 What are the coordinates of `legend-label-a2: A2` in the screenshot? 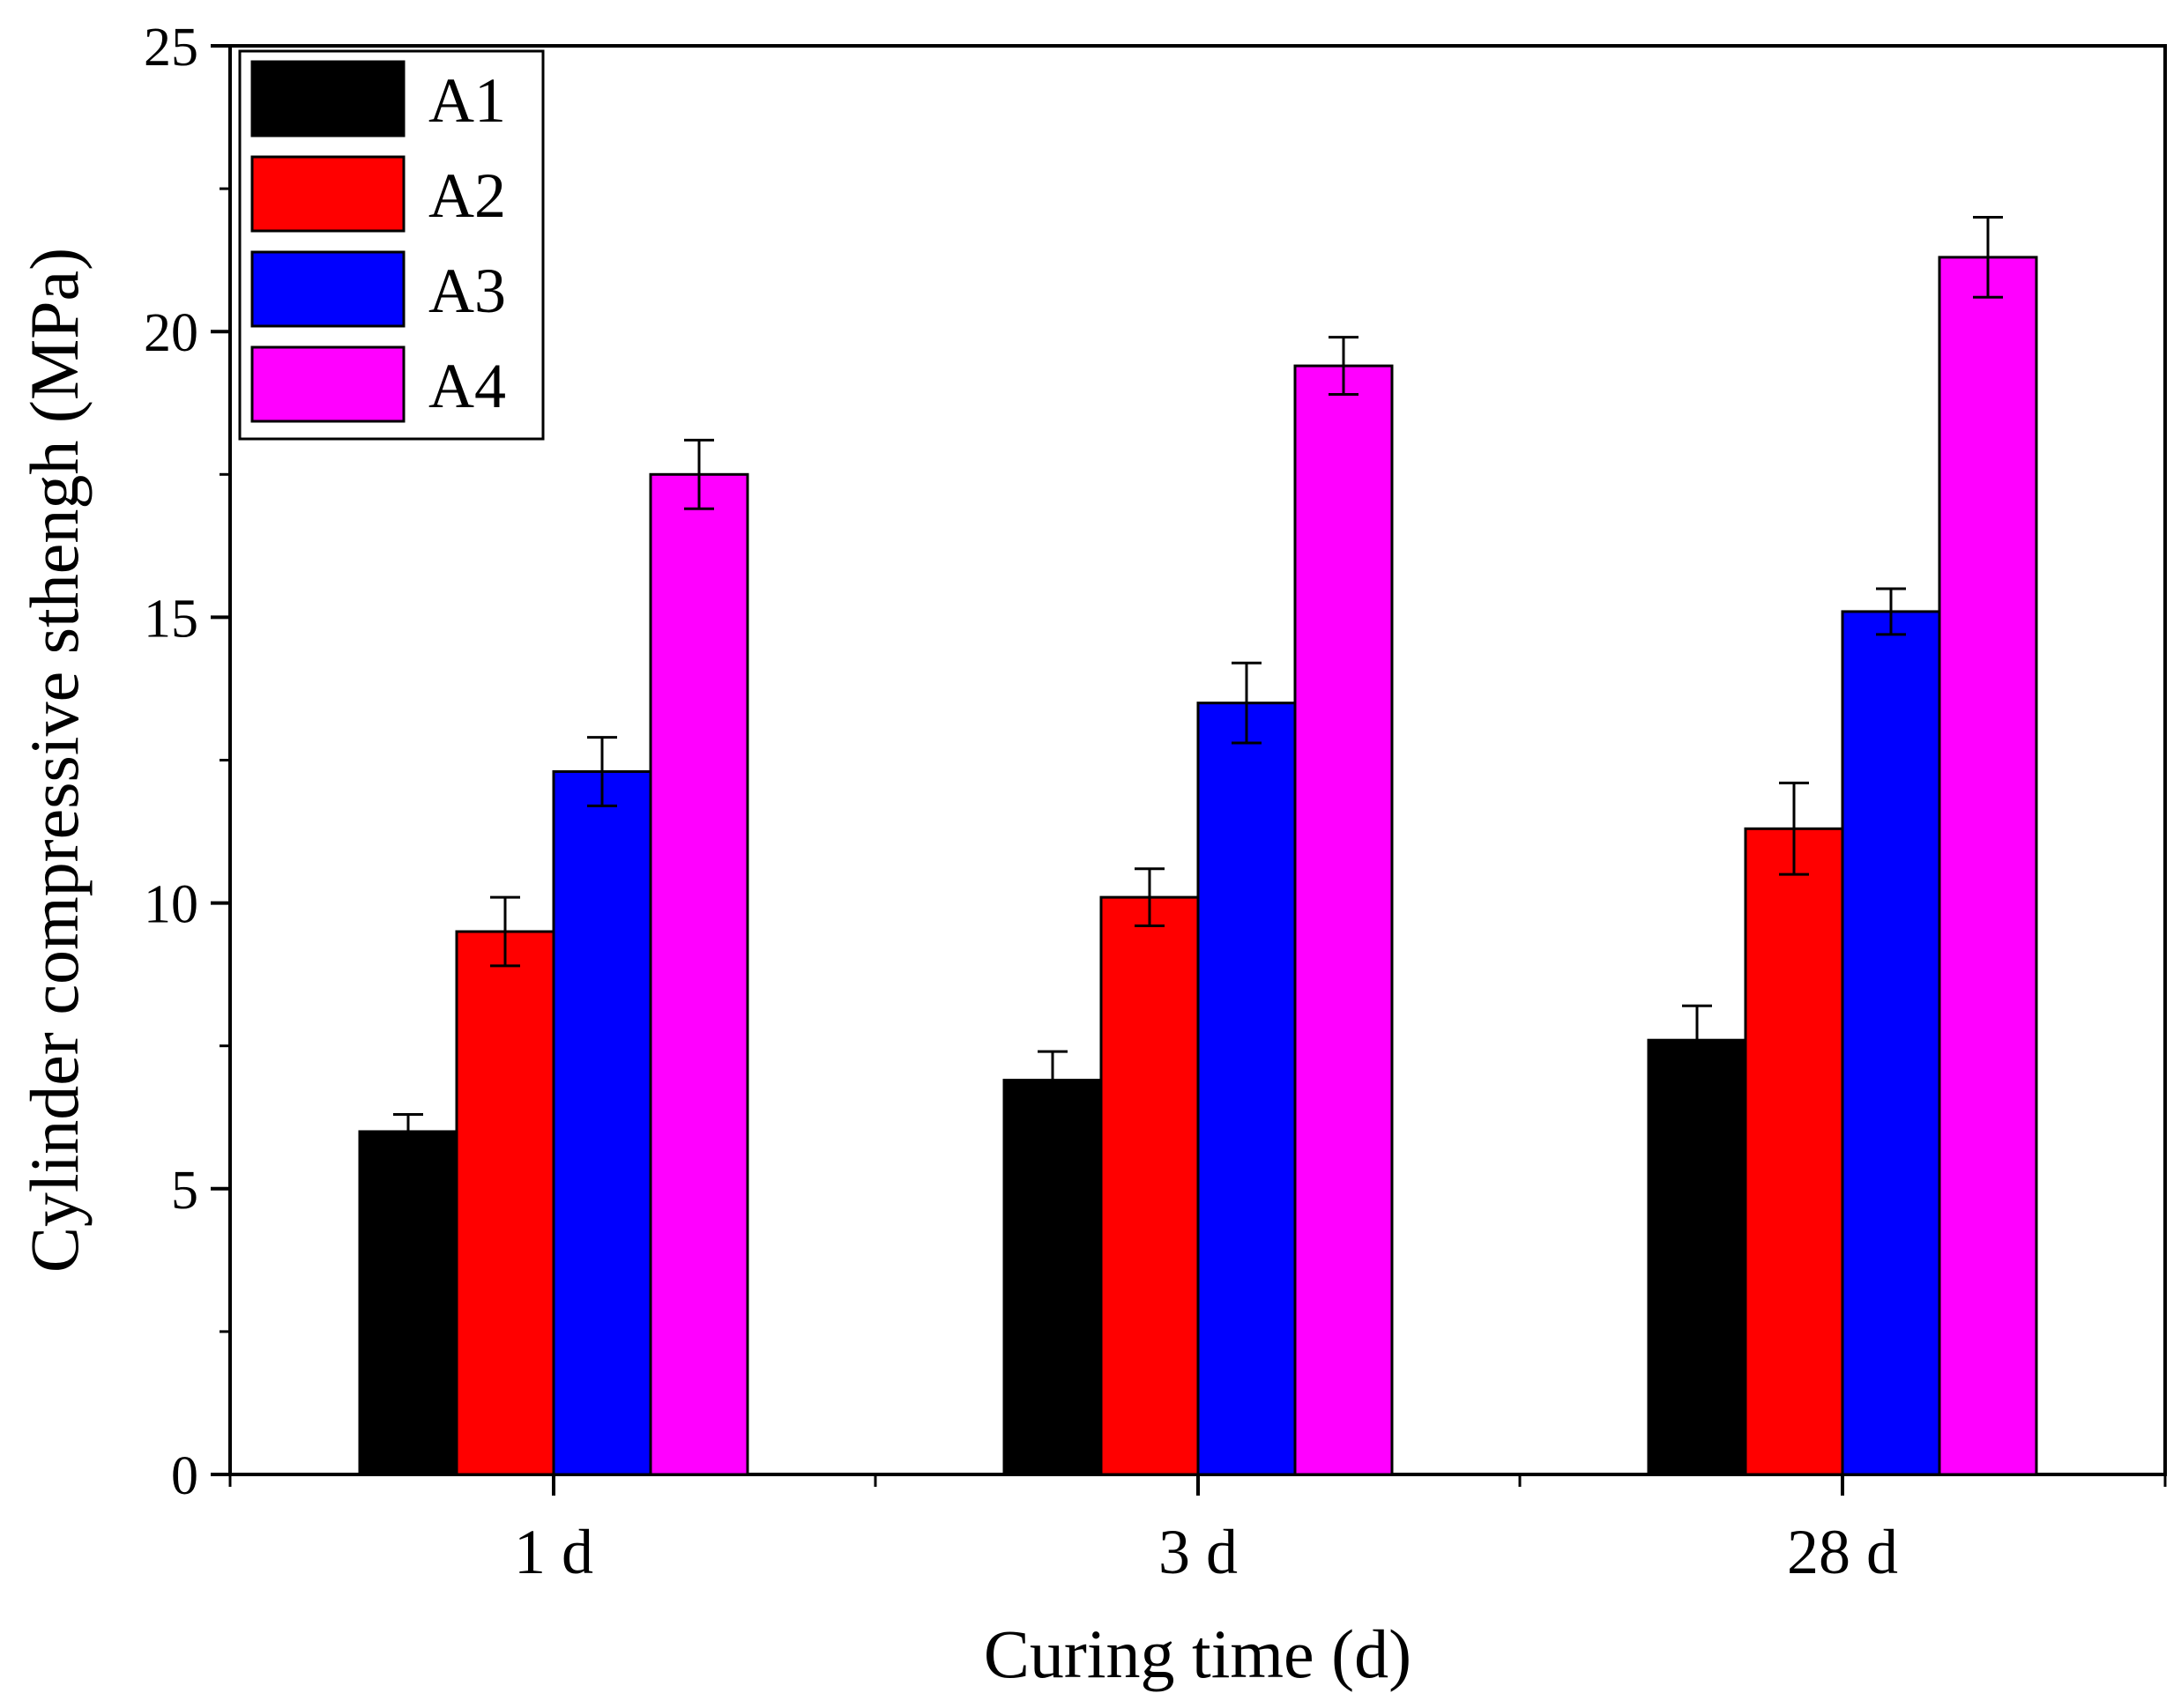 It's located at (467, 195).